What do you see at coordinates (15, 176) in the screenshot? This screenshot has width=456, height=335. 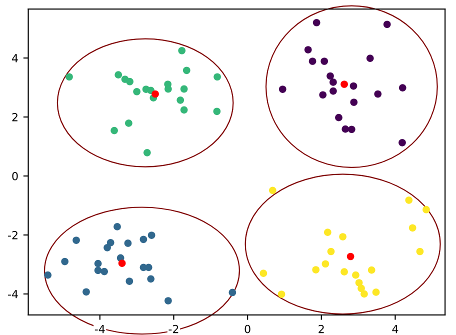 I see `y-tick-label: 0` at bounding box center [15, 176].